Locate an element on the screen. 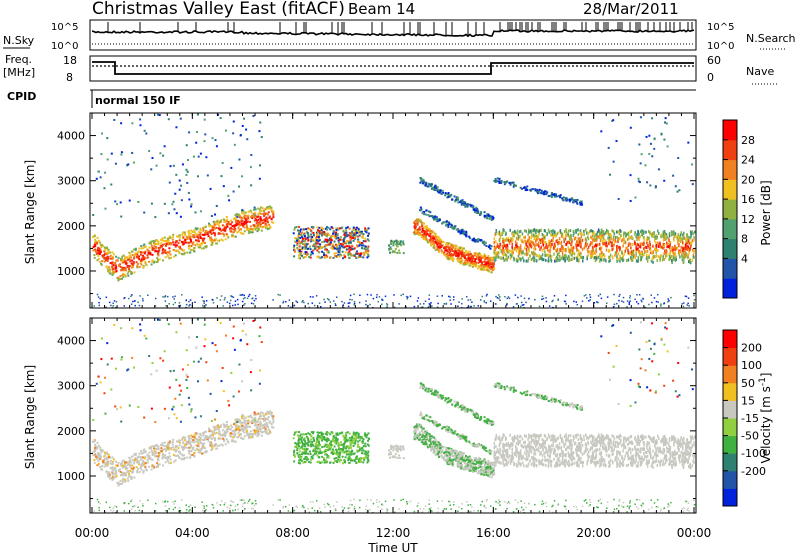 The image size is (800, 558). cpid-value: normal 150 IF is located at coordinates (138, 100).